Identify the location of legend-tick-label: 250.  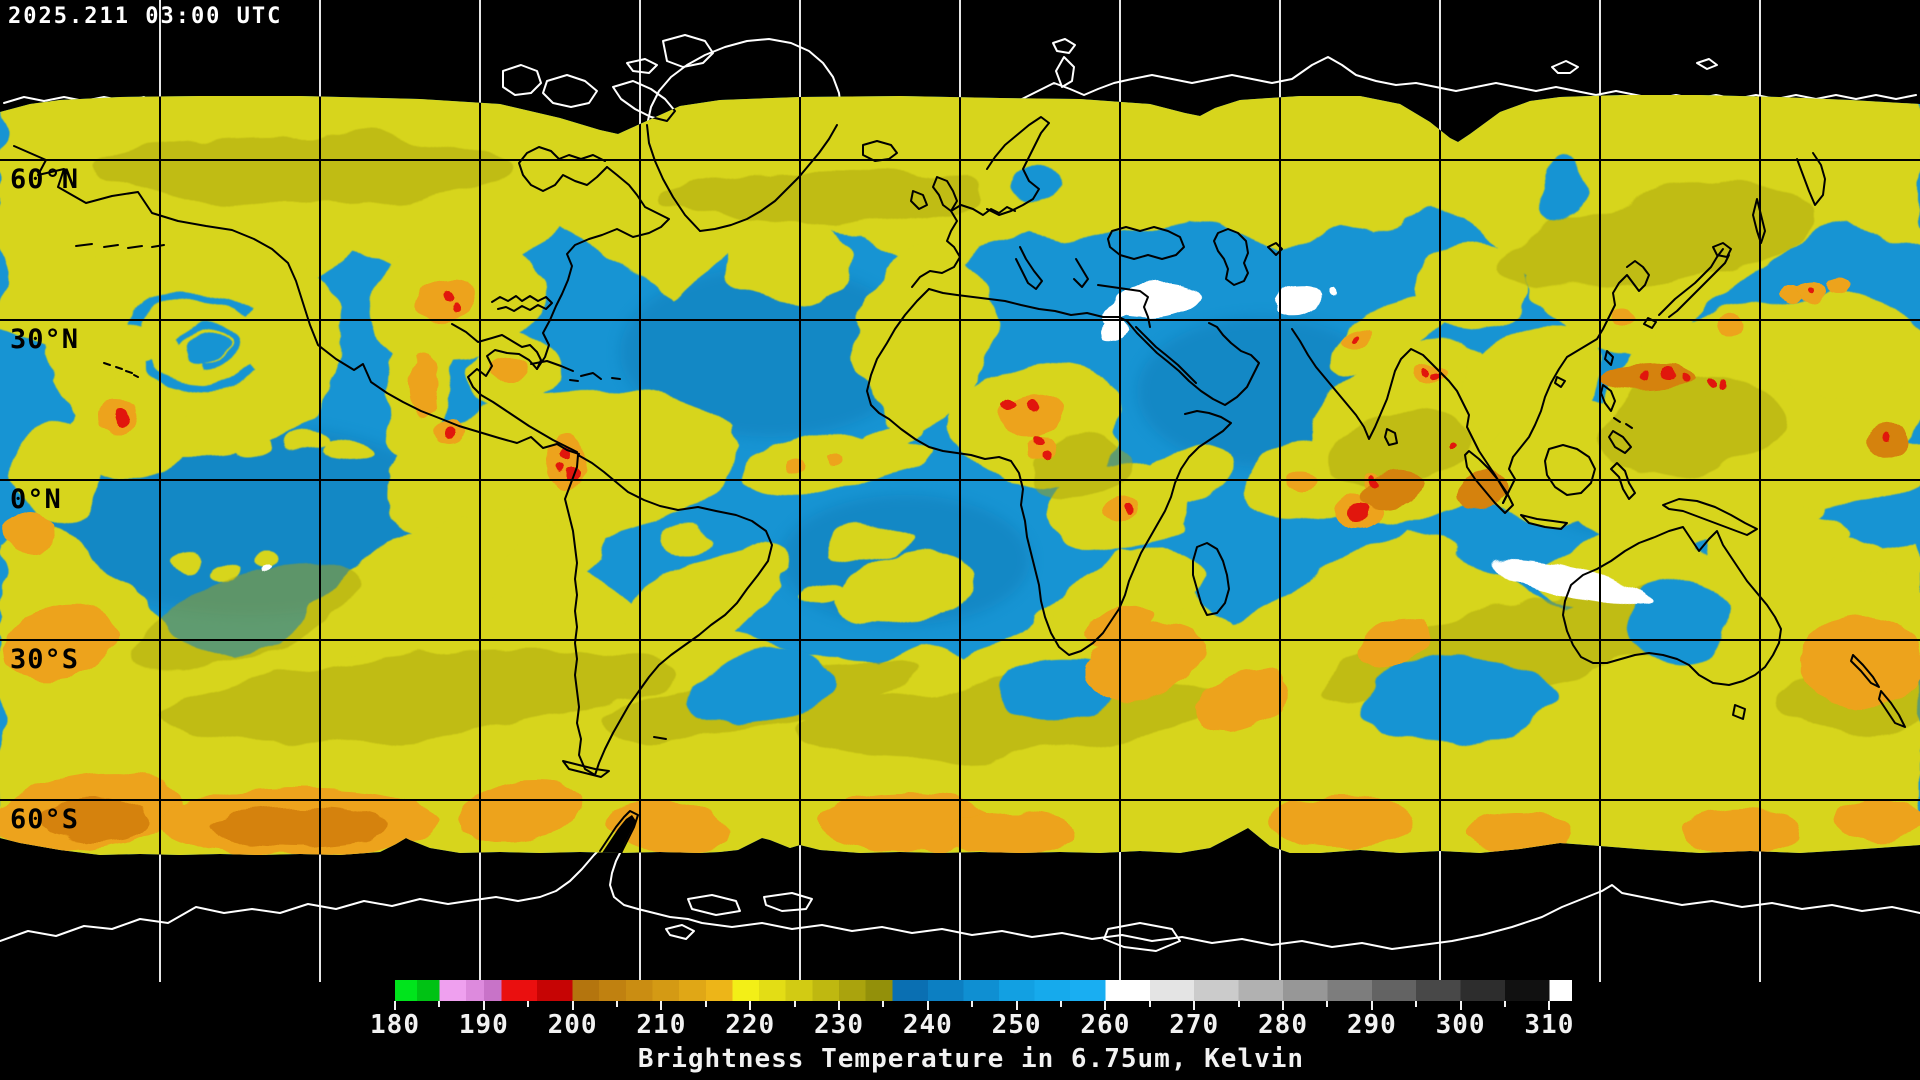
(1016, 1025).